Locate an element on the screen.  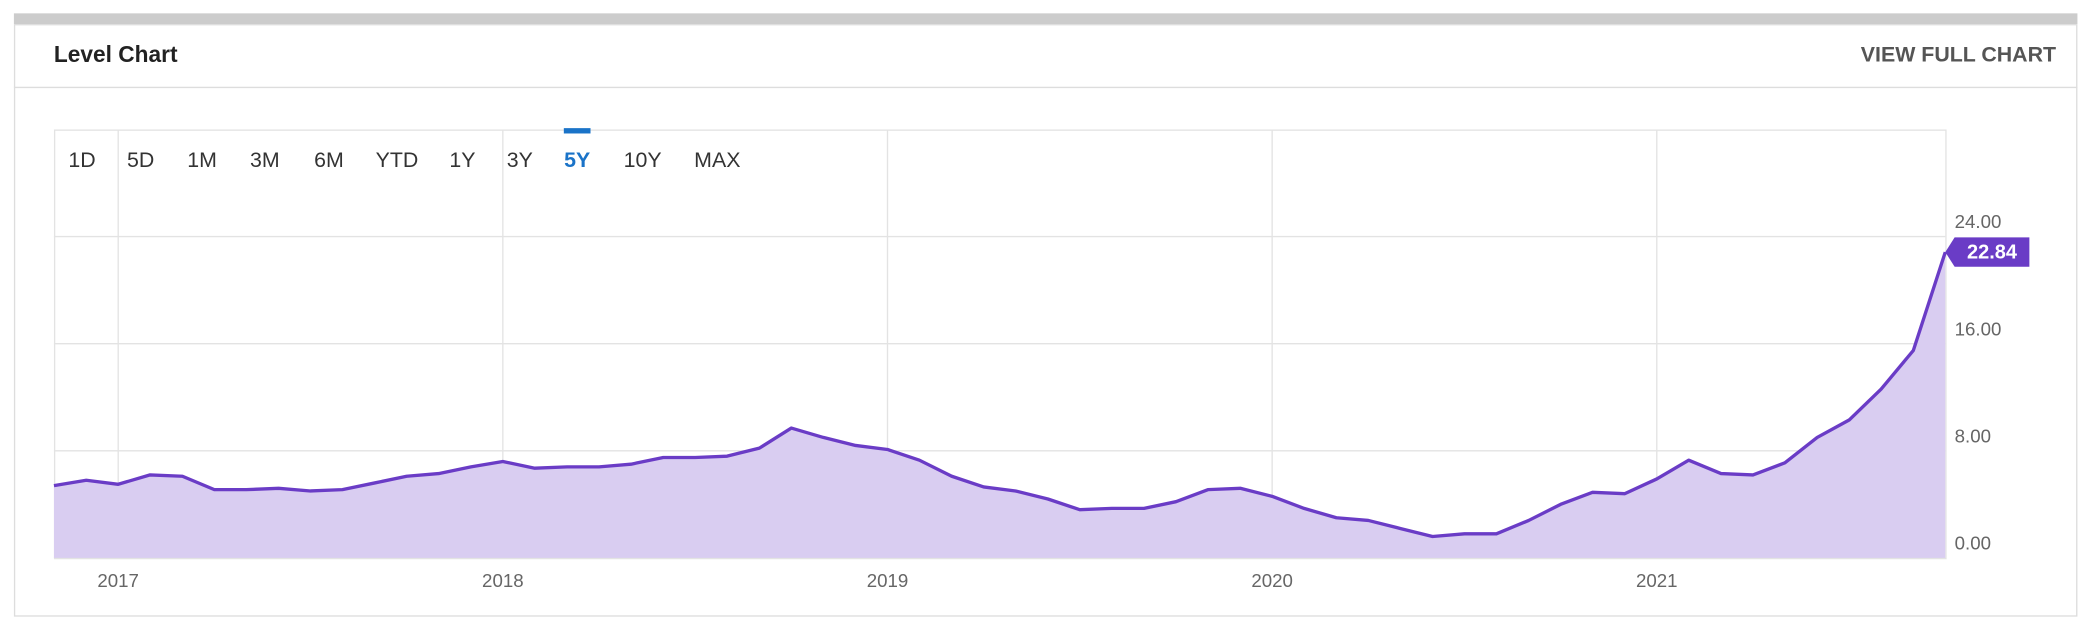
range-buttons: 1D 5D 1M 3M 6M YTD 1Y 3Y 5Y 10Y MAX is located at coordinates (404, 150).